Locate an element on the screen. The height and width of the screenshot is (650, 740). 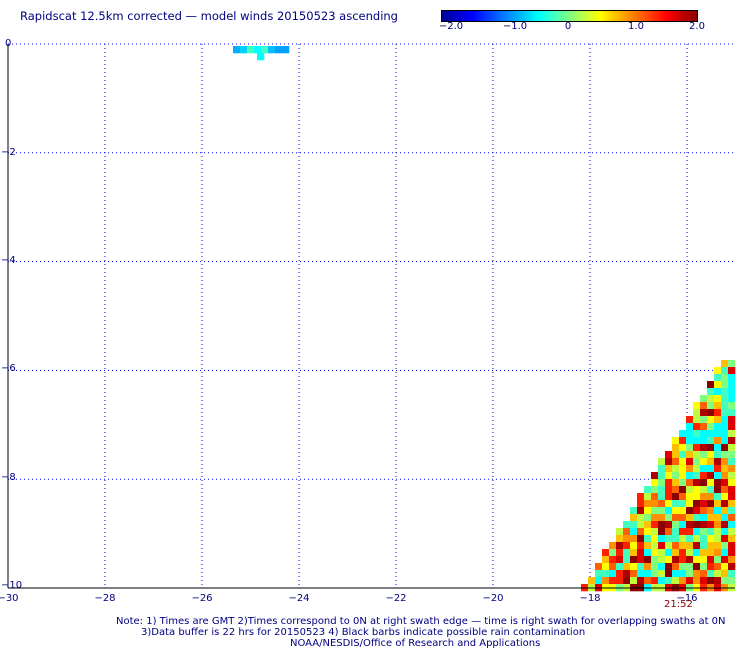
lon-label-22: −22 is located at coordinates (396, 598).